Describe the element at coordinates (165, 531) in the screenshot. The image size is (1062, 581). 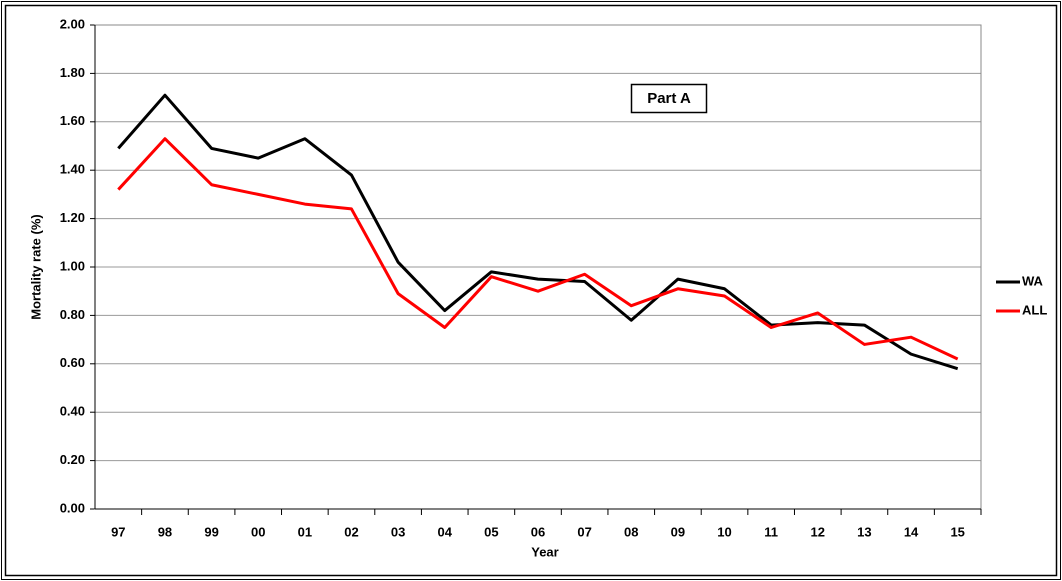
I see `x-tick-label: 98` at that location.